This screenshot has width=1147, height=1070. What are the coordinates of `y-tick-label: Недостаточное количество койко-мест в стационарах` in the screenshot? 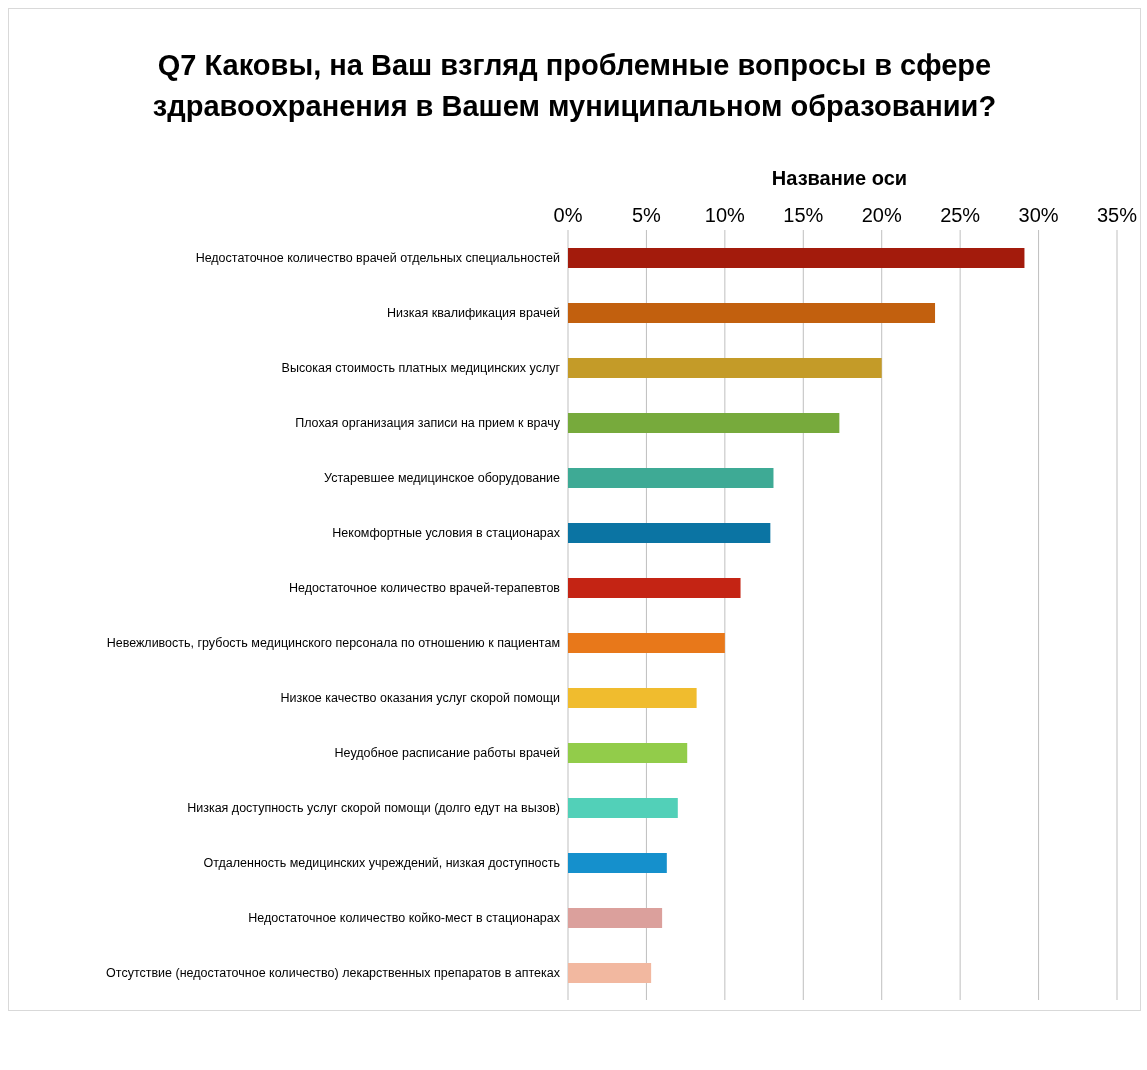 It's located at (404, 917).